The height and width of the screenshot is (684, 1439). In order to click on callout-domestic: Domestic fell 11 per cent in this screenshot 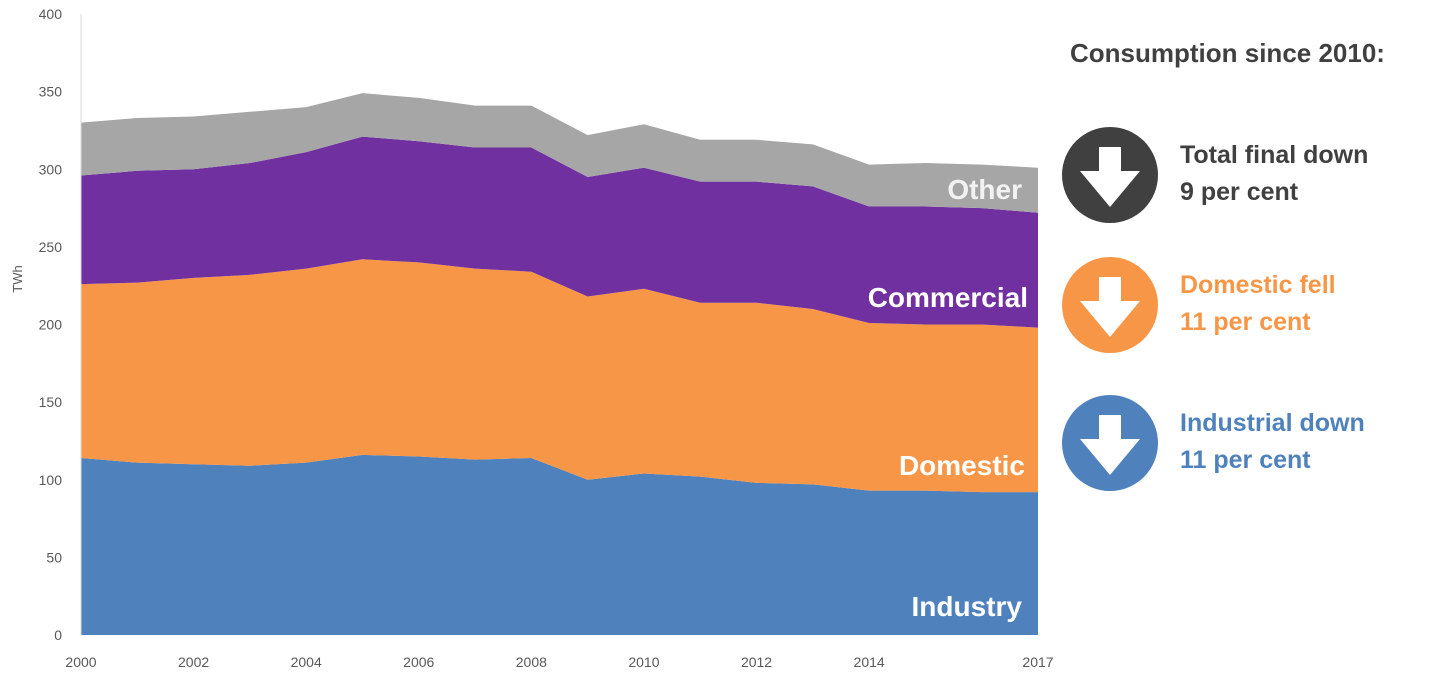, I will do `click(1250, 307)`.